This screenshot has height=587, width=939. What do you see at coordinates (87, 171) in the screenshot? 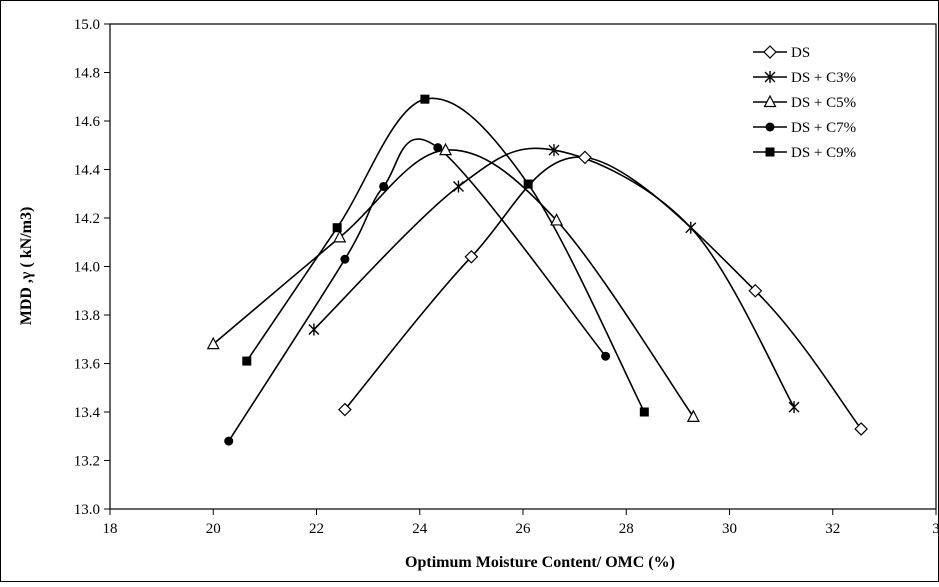
I see `y-tick-label: 14.4` at bounding box center [87, 171].